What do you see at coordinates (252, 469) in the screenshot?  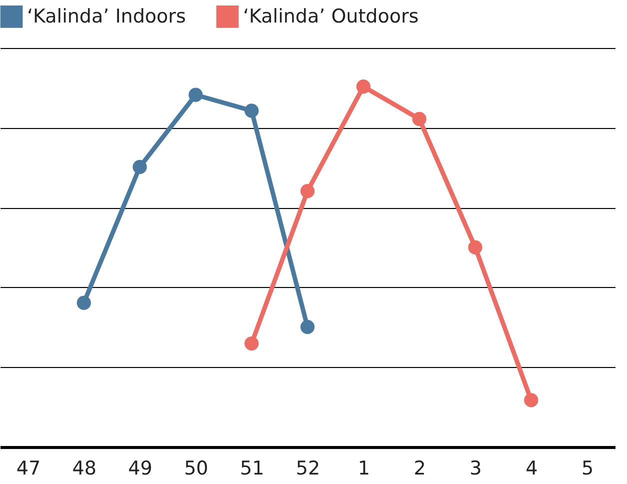 I see `x-tick-label: 51` at bounding box center [252, 469].